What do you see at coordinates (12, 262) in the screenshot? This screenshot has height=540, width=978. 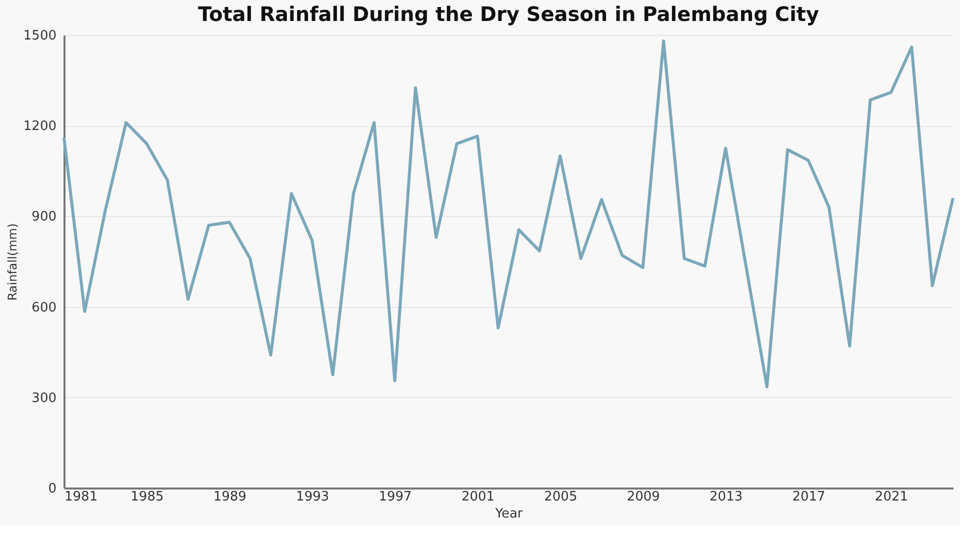 I see `y-axis-title: Rainfall(mm)` at bounding box center [12, 262].